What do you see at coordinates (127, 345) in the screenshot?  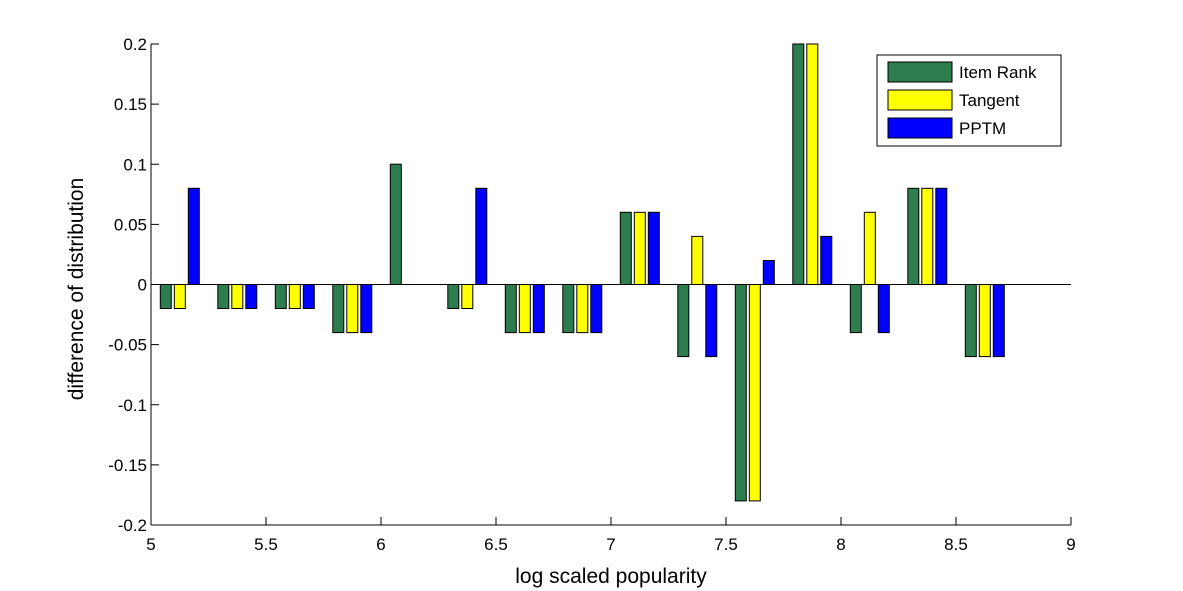 I see `y-tick-label-3: -0.05` at bounding box center [127, 345].